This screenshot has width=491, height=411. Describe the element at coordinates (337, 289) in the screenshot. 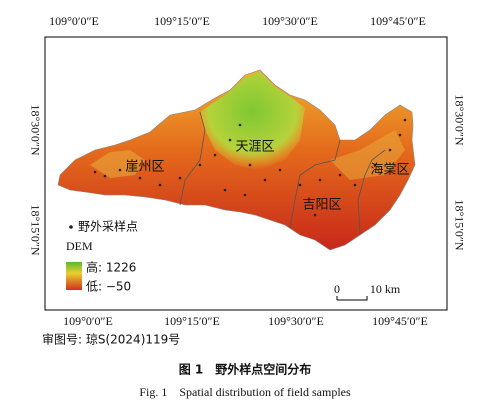

I see `scale-label: 0` at that location.